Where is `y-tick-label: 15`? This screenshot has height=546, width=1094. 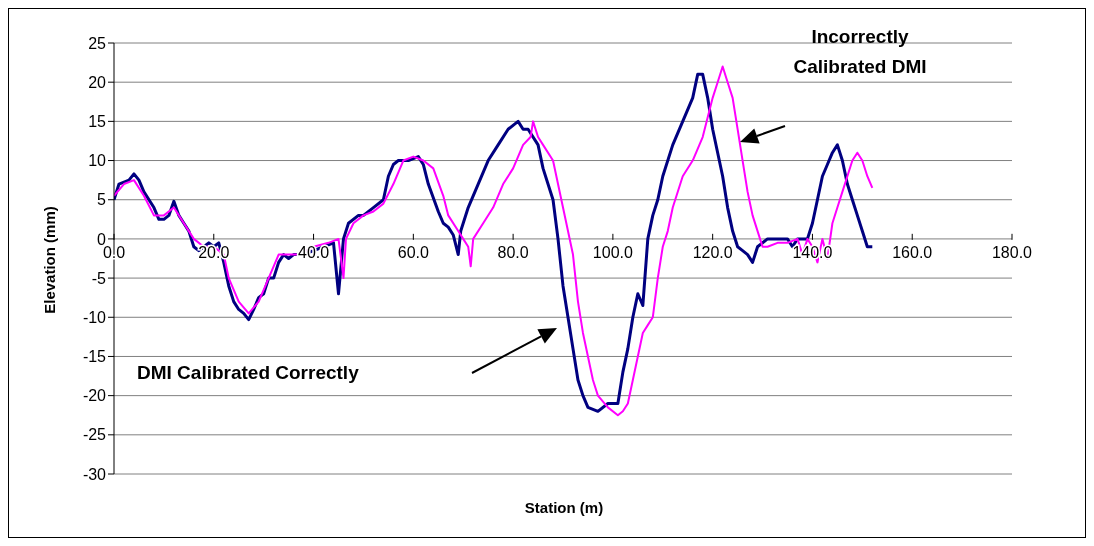 y-tick-label: 15 is located at coordinates (97, 122).